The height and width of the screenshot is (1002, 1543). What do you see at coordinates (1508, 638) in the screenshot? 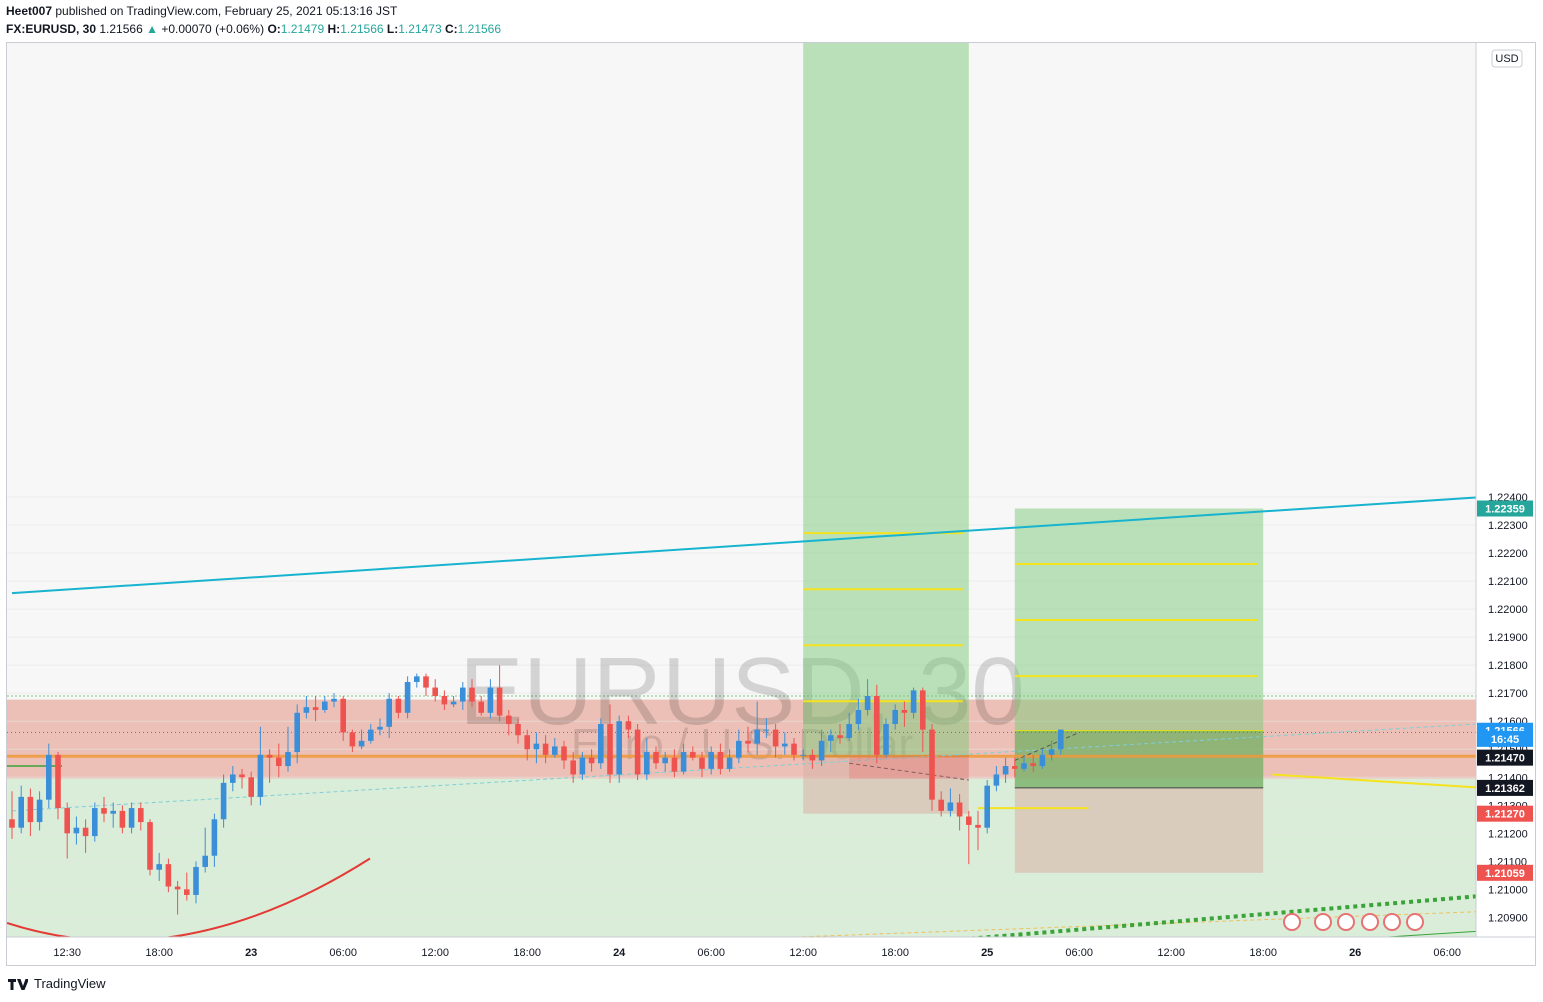
I see `y-tick-label: 1.21900` at bounding box center [1508, 638].